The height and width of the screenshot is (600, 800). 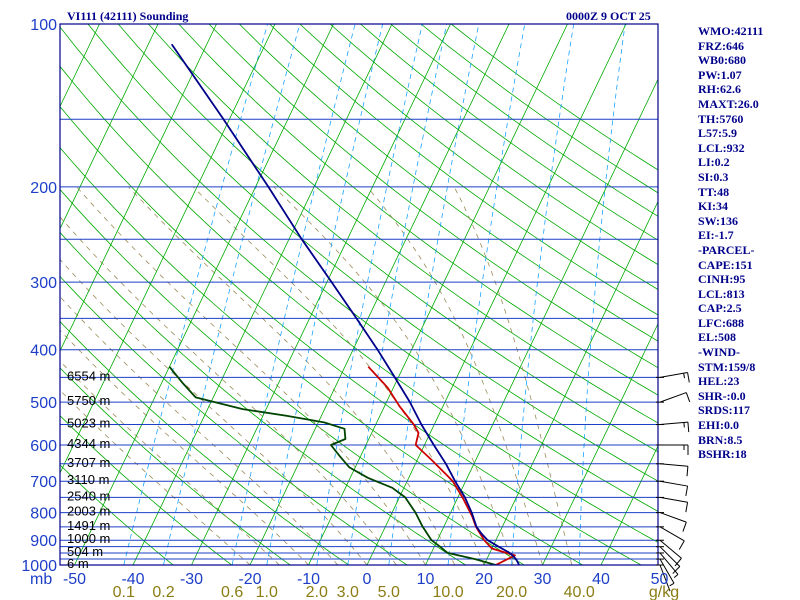 What do you see at coordinates (88, 375) in the screenshot?
I see `height-label: 6554 m` at bounding box center [88, 375].